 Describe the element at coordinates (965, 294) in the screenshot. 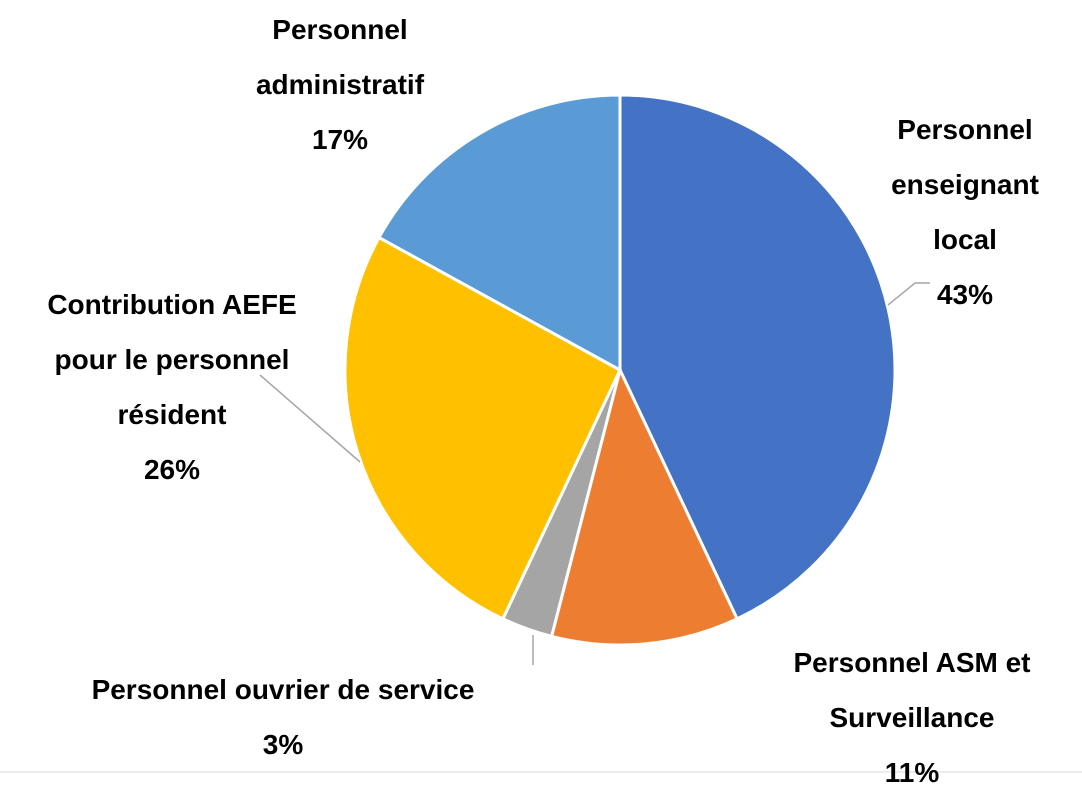

I see `value-label: 43%` at that location.